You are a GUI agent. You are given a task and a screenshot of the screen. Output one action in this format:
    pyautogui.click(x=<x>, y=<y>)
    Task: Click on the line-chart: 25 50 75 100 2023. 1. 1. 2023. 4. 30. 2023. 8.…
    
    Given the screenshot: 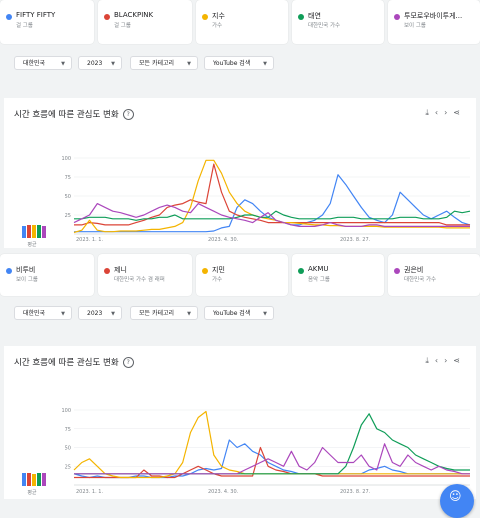 What is the action you would take?
    pyautogui.click(x=265, y=451)
    